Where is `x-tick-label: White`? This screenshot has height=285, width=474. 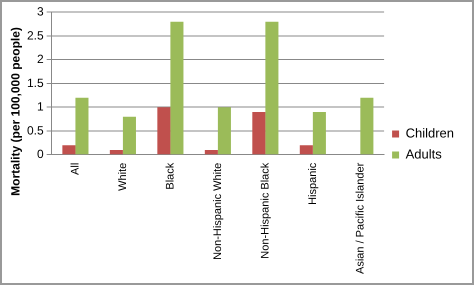
x-tick-label: White is located at coordinates (122, 176).